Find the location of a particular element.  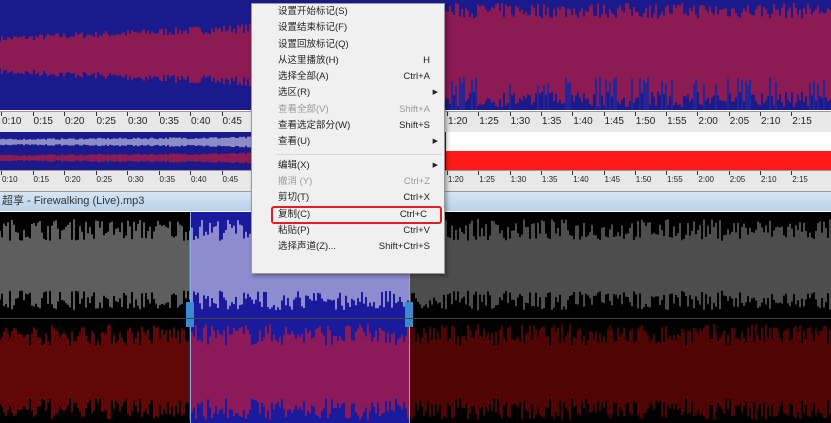

menu-item: 粘贴(P) Ctrl+V is located at coordinates (348, 231).